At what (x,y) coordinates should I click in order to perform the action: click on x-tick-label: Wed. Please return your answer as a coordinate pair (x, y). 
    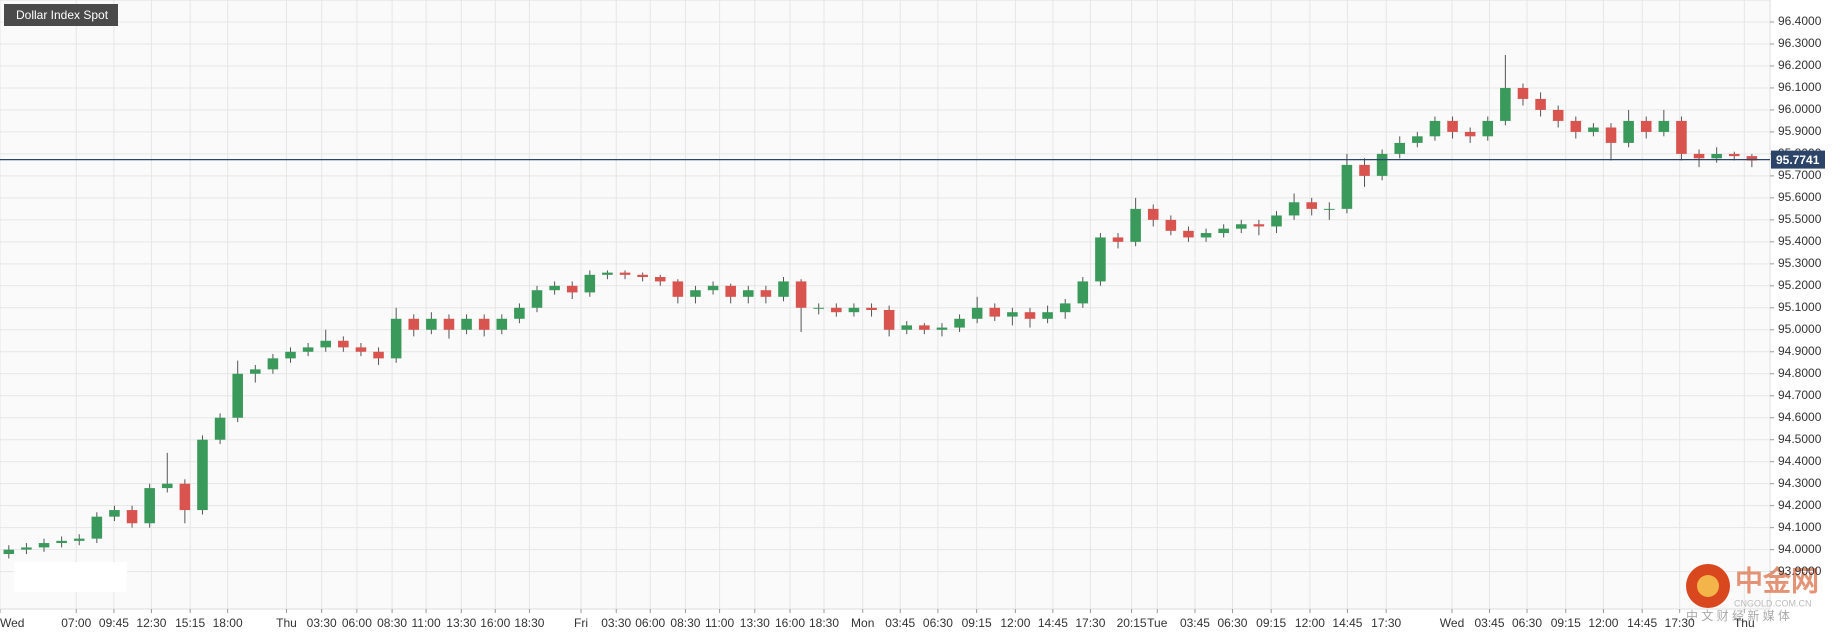
    Looking at the image, I should click on (12, 623).